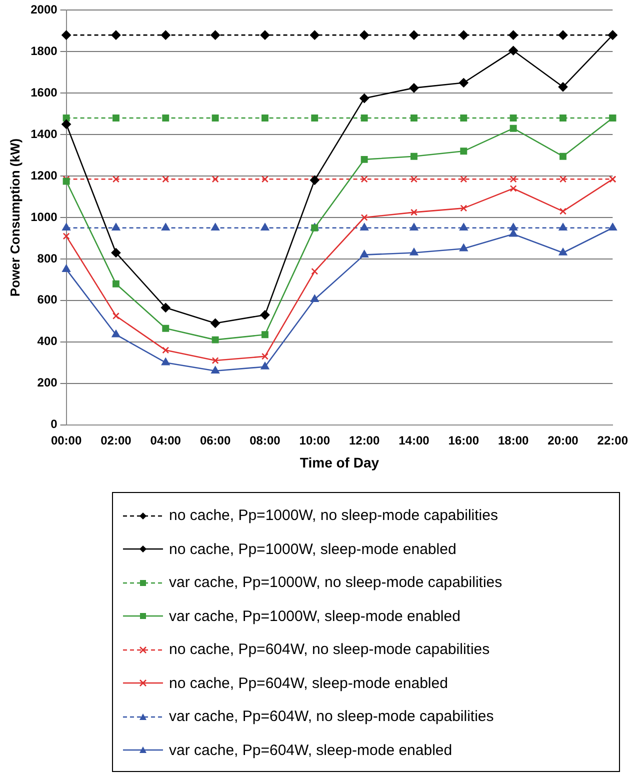 The width and height of the screenshot is (631, 776). What do you see at coordinates (364, 440) in the screenshot?
I see `x-tick-label: 12:00` at bounding box center [364, 440].